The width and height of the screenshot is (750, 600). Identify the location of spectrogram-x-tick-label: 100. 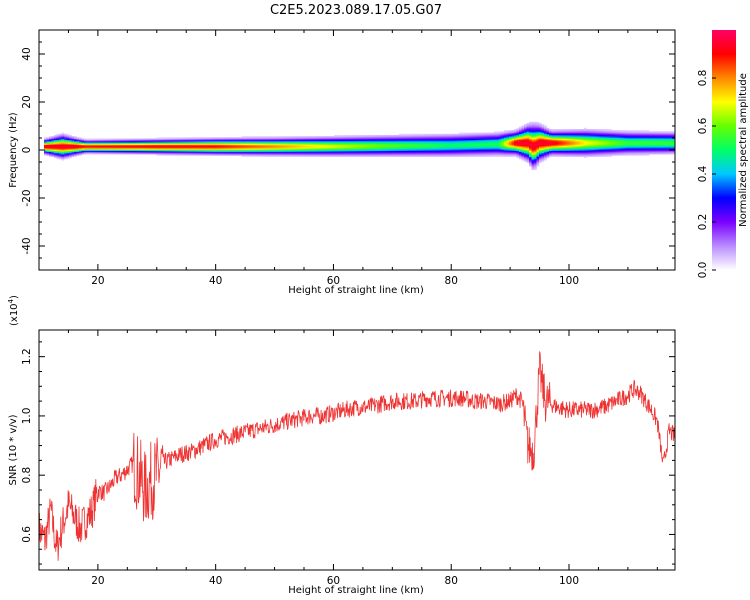
(569, 281).